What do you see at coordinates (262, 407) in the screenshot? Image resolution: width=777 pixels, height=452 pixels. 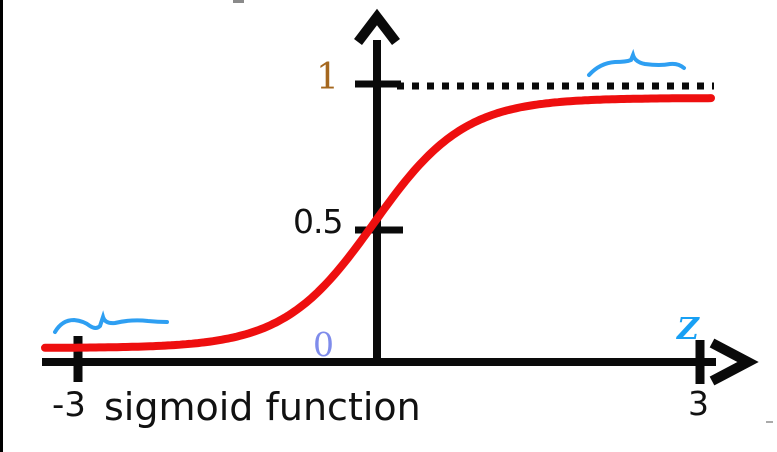 I see `chart-title: sigmoid function` at bounding box center [262, 407].